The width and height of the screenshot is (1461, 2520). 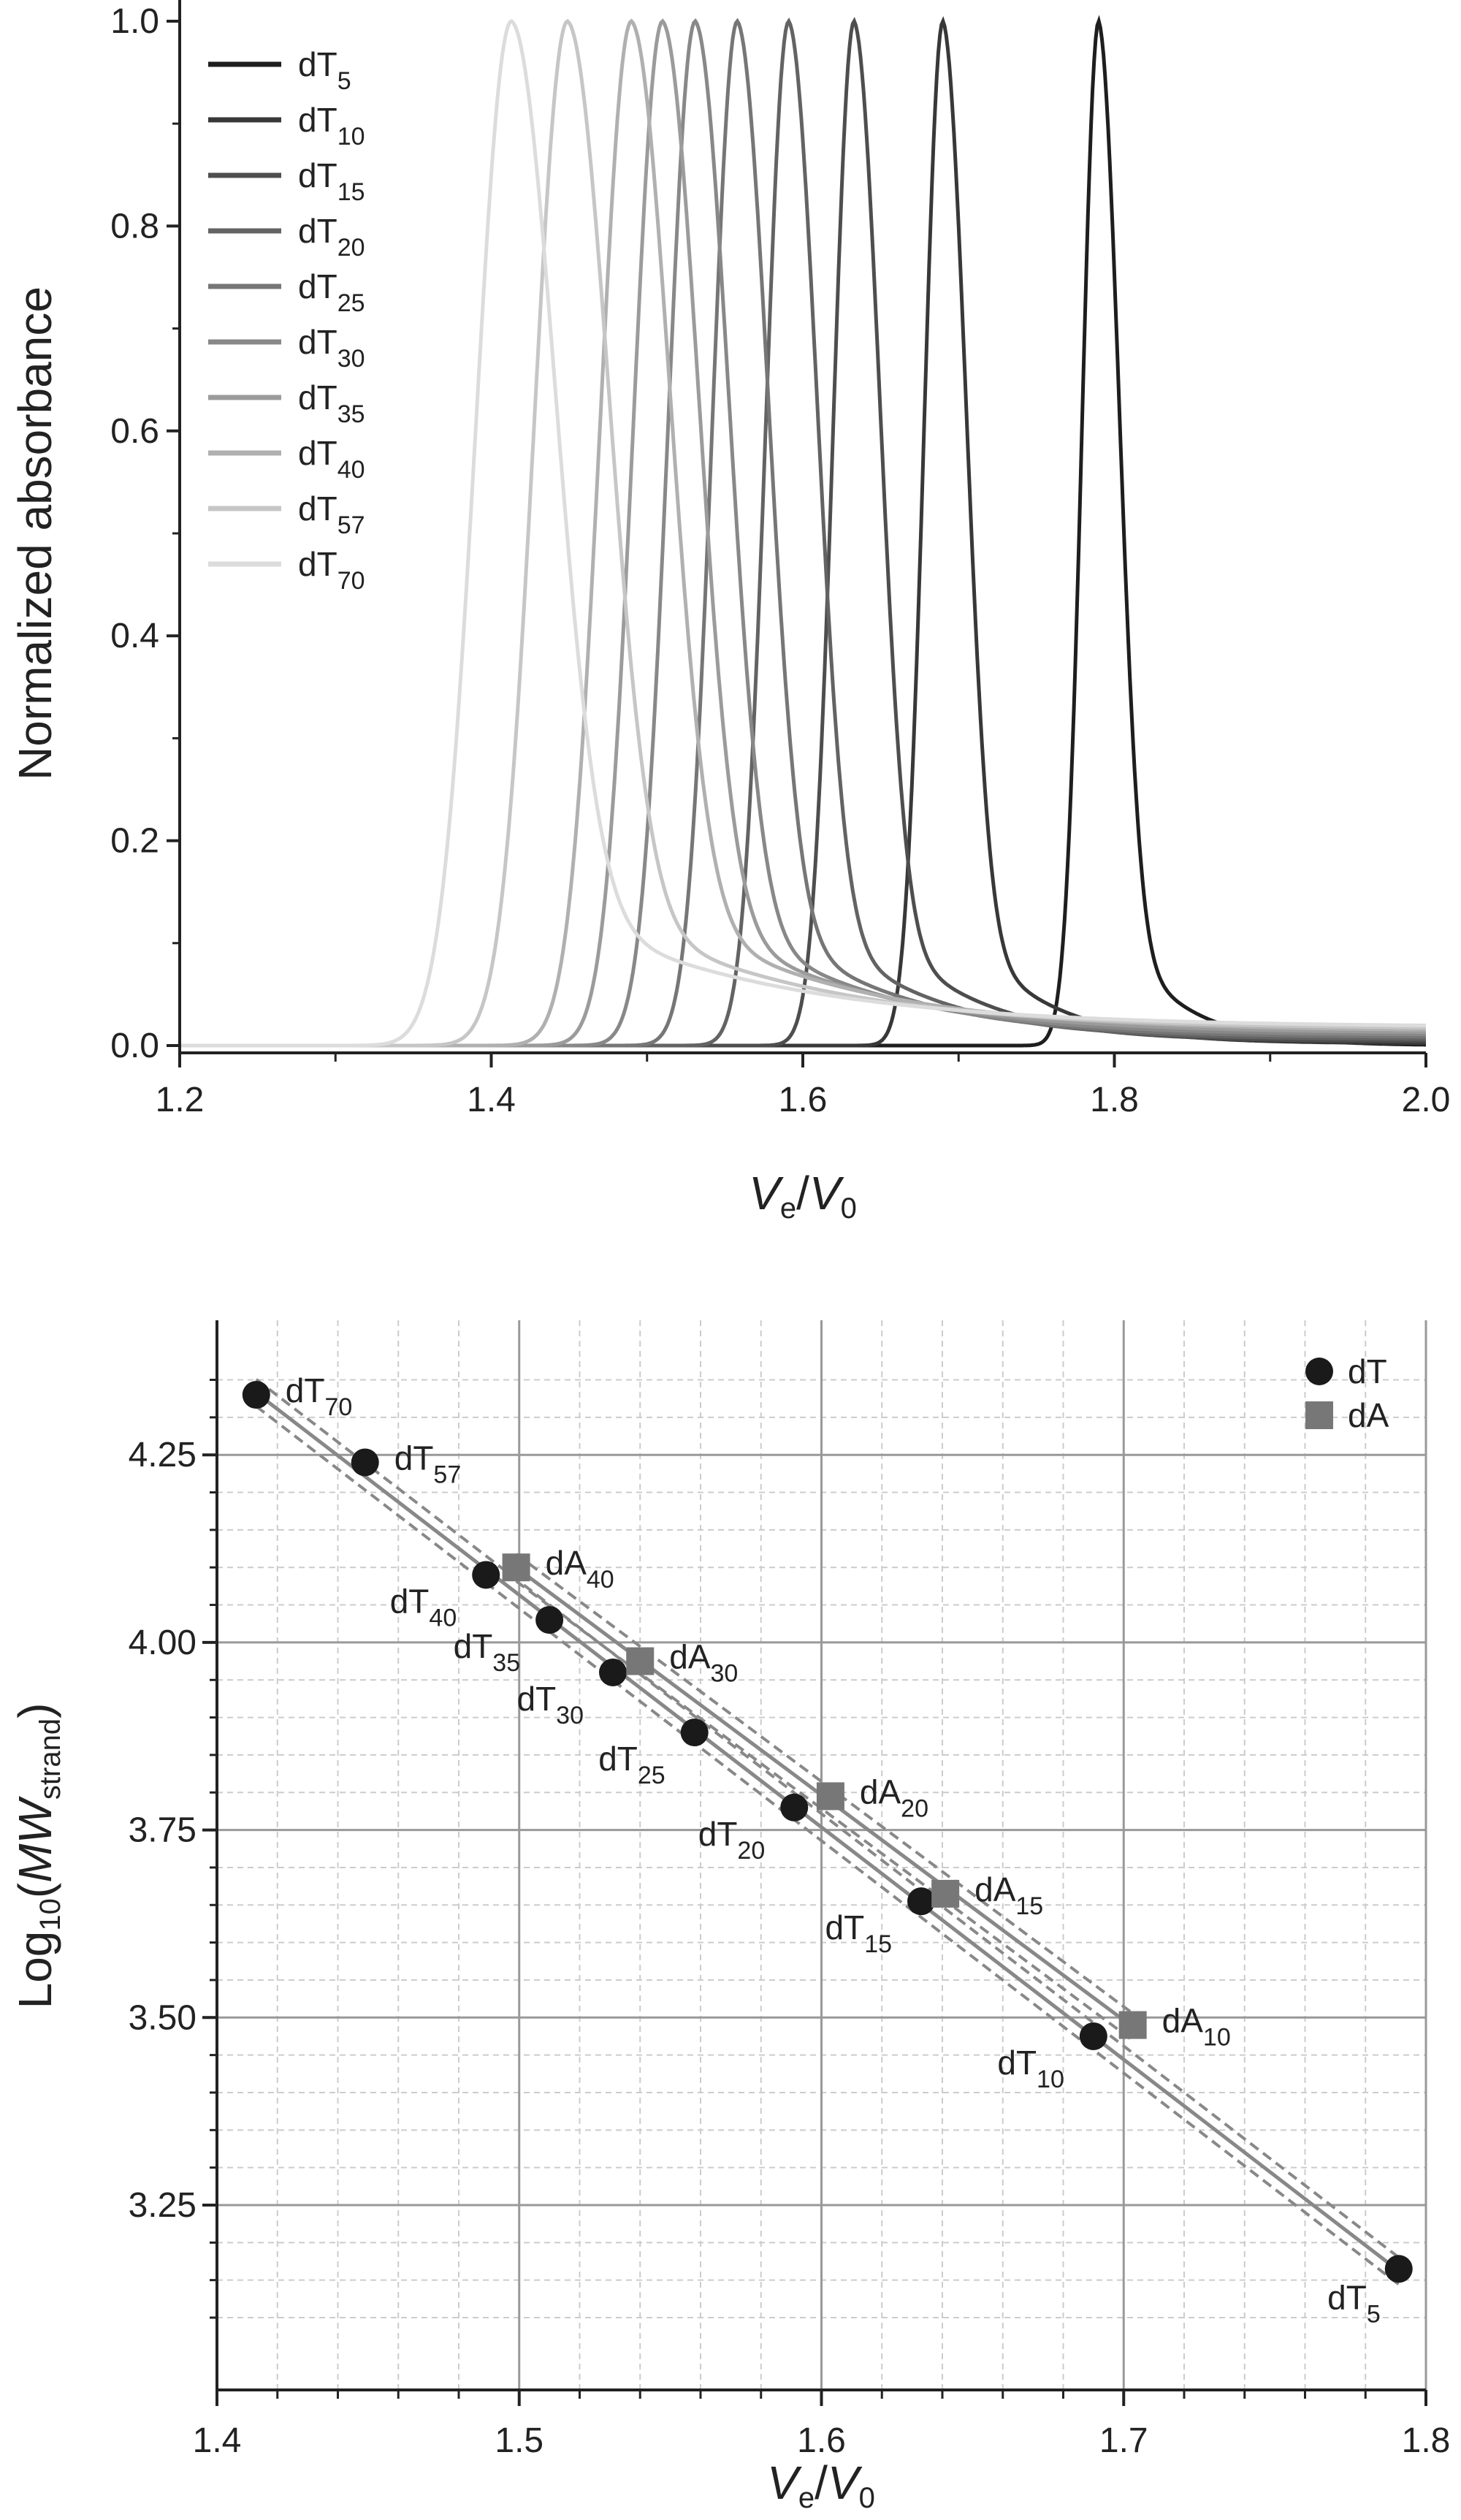 I want to click on y-tick-label: 0.4, so click(x=134, y=636).